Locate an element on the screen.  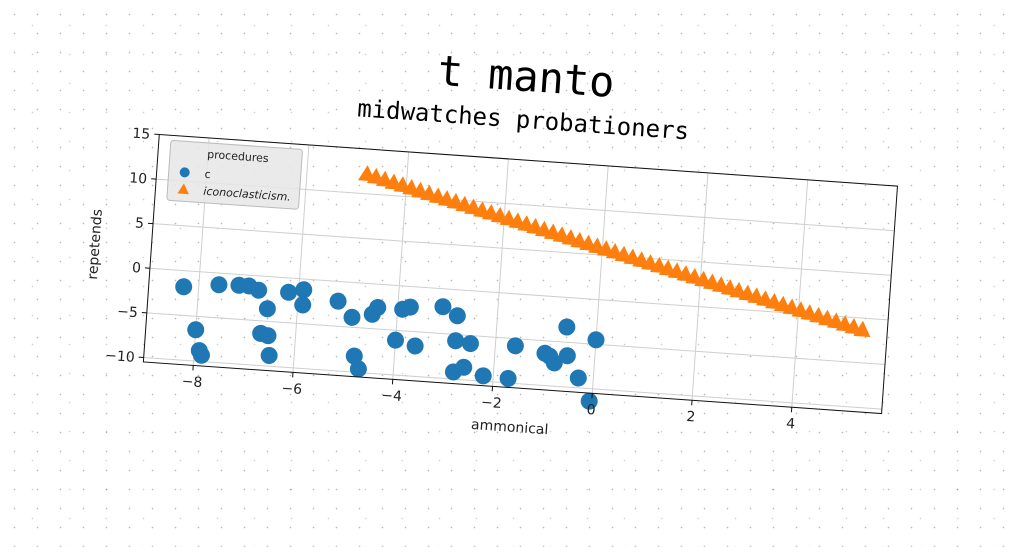
legend-label-c: c is located at coordinates (207, 174).